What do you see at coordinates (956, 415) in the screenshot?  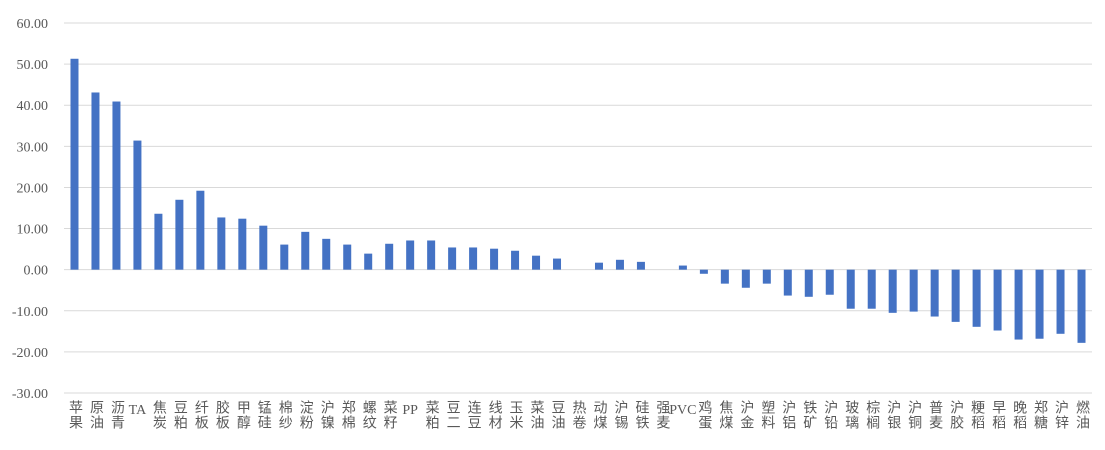 I see `x-tick-label: 沪胶` at bounding box center [956, 415].